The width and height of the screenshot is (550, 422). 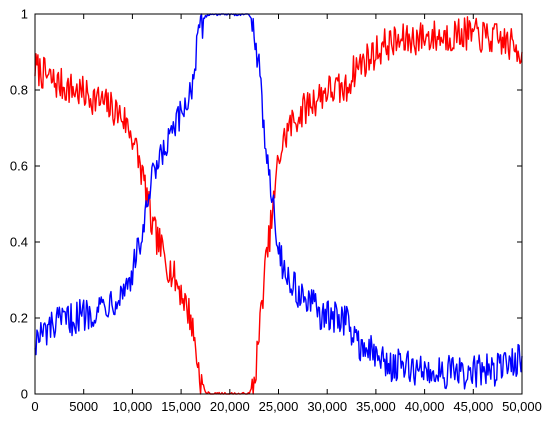 What do you see at coordinates (473, 406) in the screenshot?
I see `x-tick-label: 45,000` at bounding box center [473, 406].